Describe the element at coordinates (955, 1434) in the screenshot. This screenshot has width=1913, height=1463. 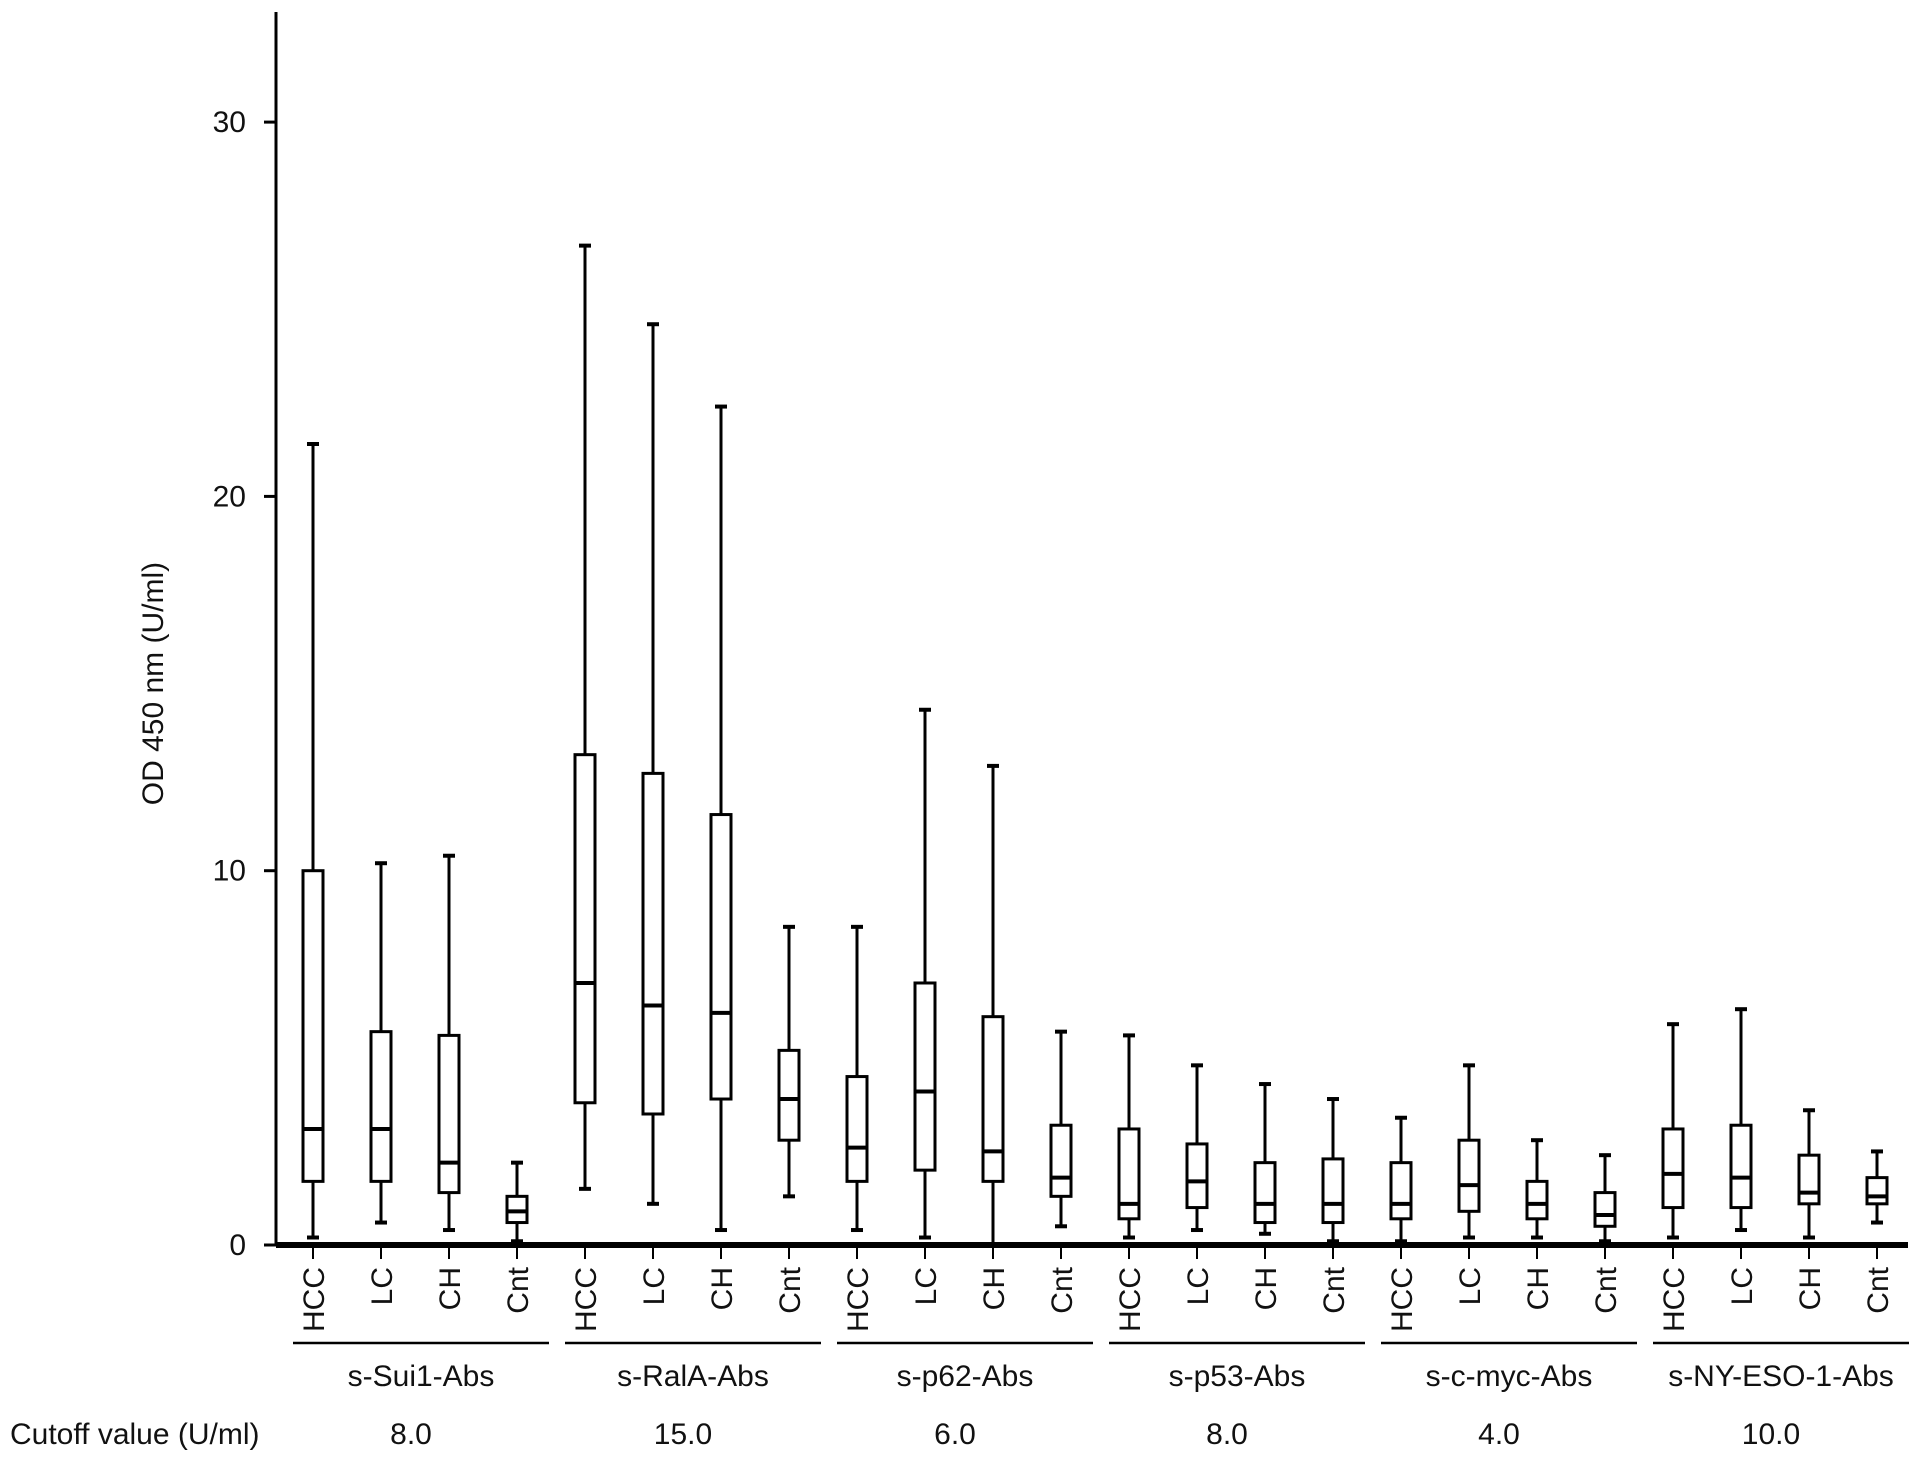
I see `cutoff-value: 6.0` at that location.